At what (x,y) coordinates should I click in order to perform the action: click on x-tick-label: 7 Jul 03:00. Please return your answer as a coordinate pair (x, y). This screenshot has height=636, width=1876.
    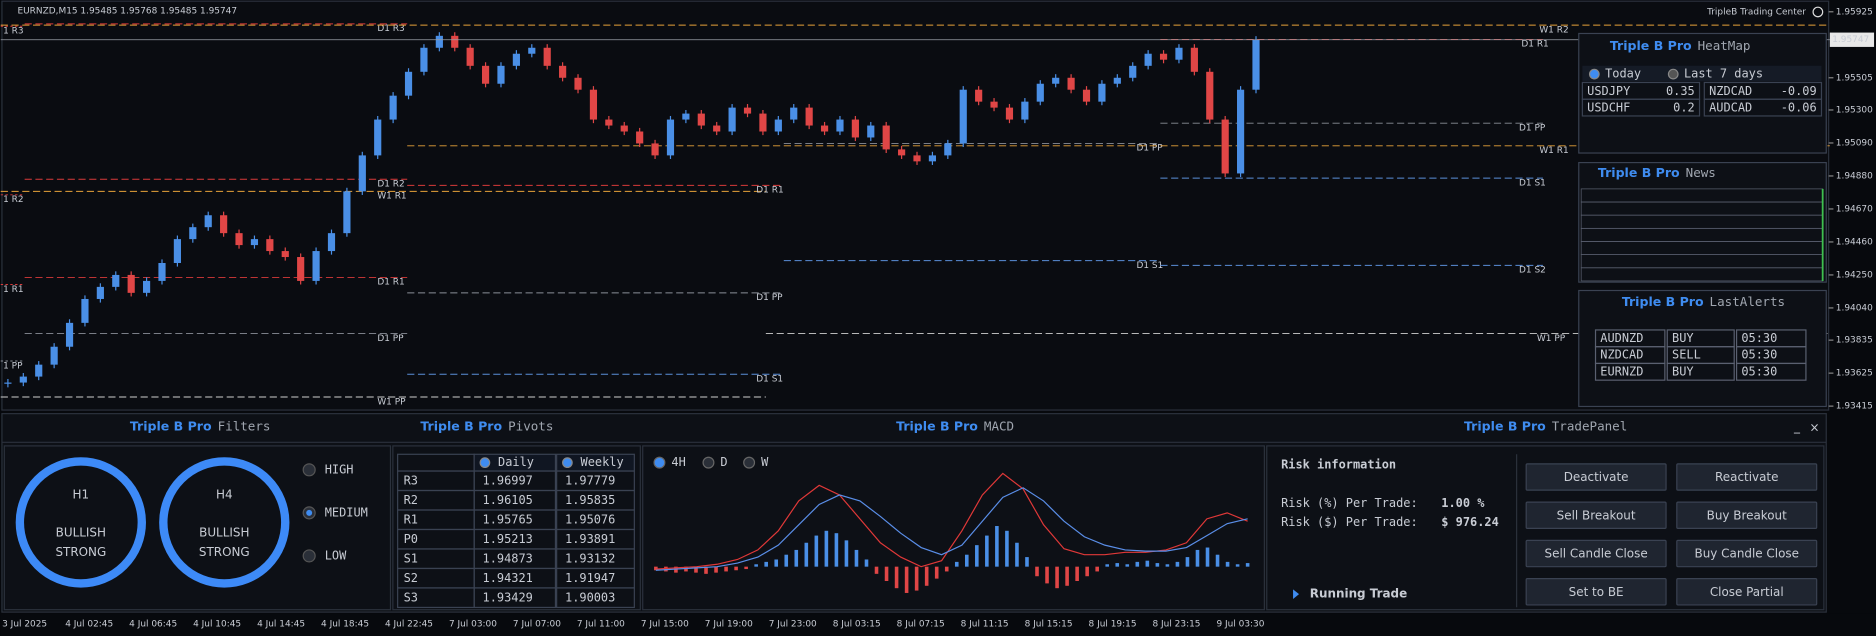
    Looking at the image, I should click on (473, 625).